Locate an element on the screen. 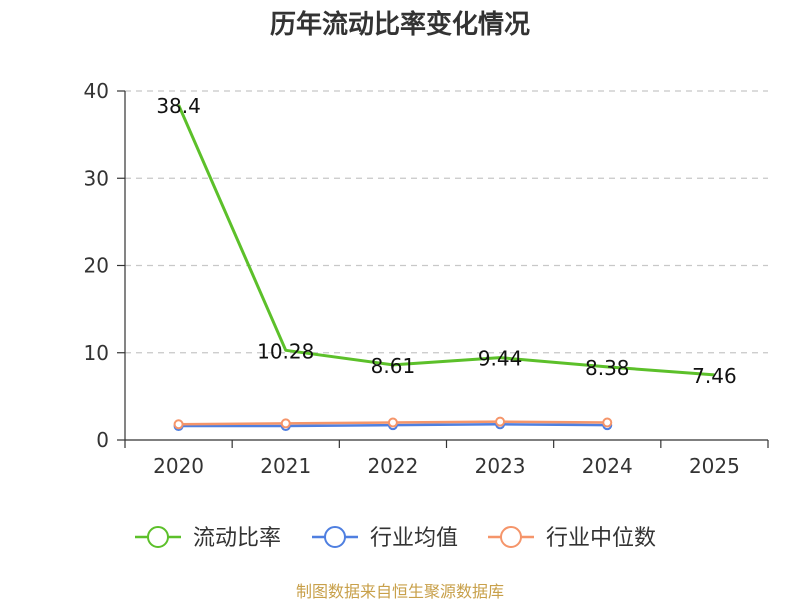  y-tick-label: 20 is located at coordinates (96, 266).